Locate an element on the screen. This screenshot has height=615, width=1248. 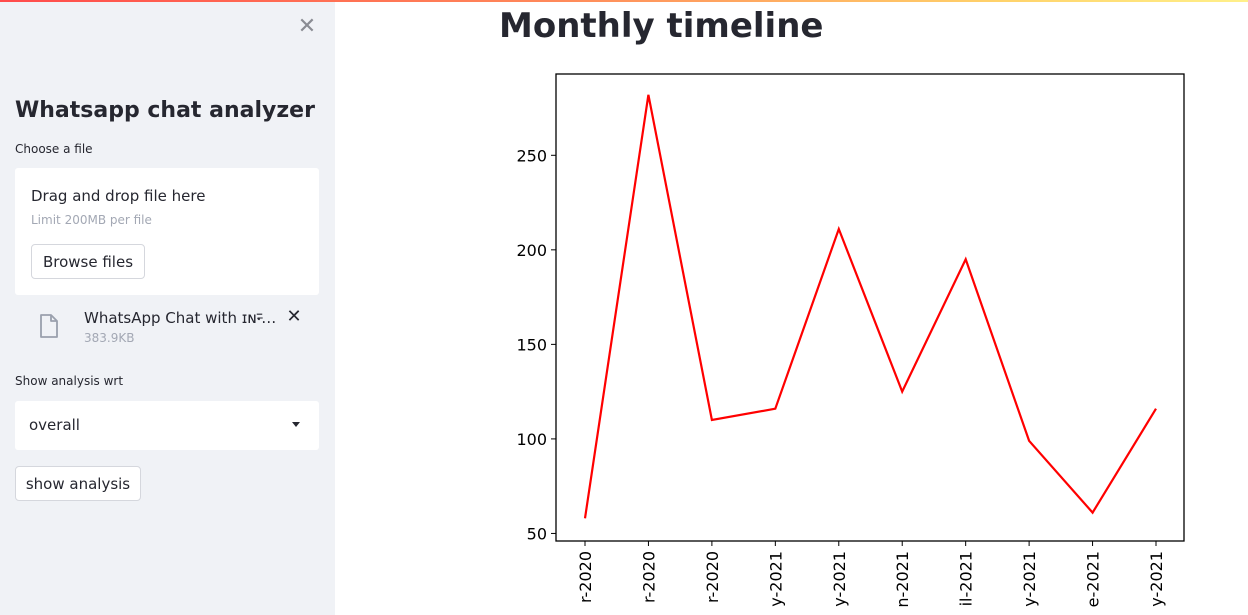
chevron-down-icon is located at coordinates (296, 424).